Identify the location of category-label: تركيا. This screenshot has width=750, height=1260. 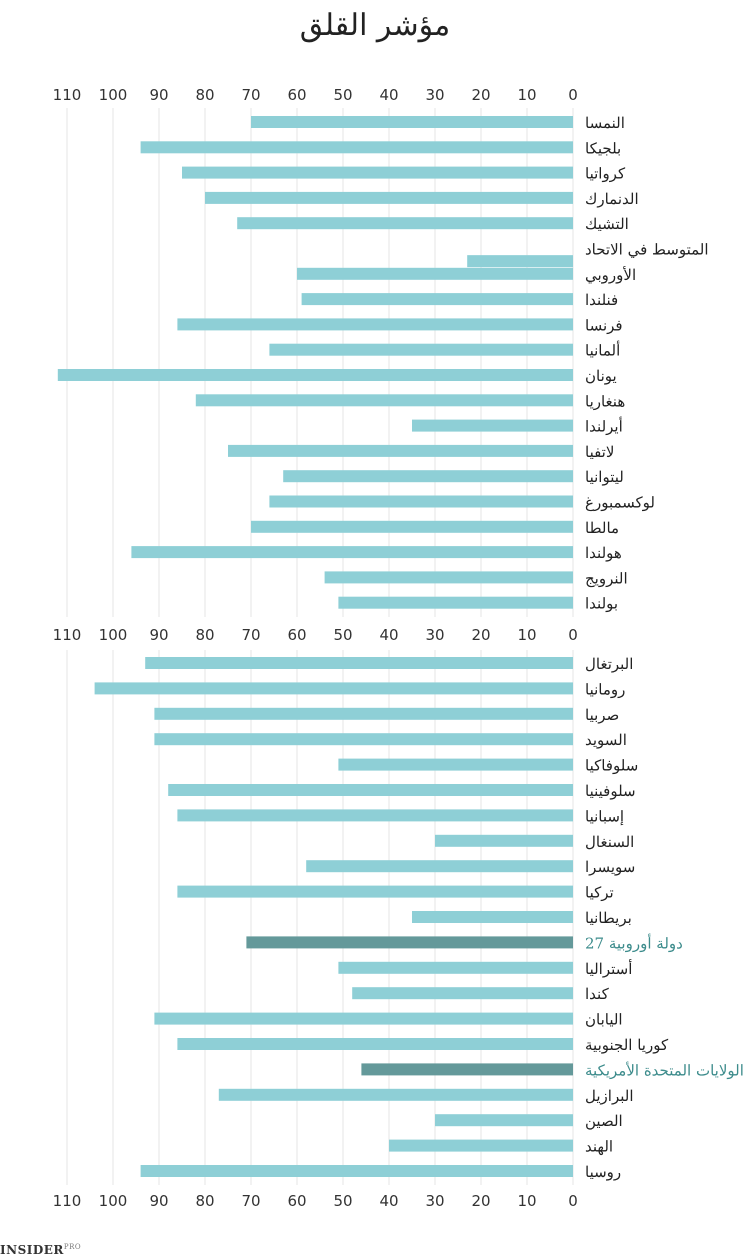
(599, 893).